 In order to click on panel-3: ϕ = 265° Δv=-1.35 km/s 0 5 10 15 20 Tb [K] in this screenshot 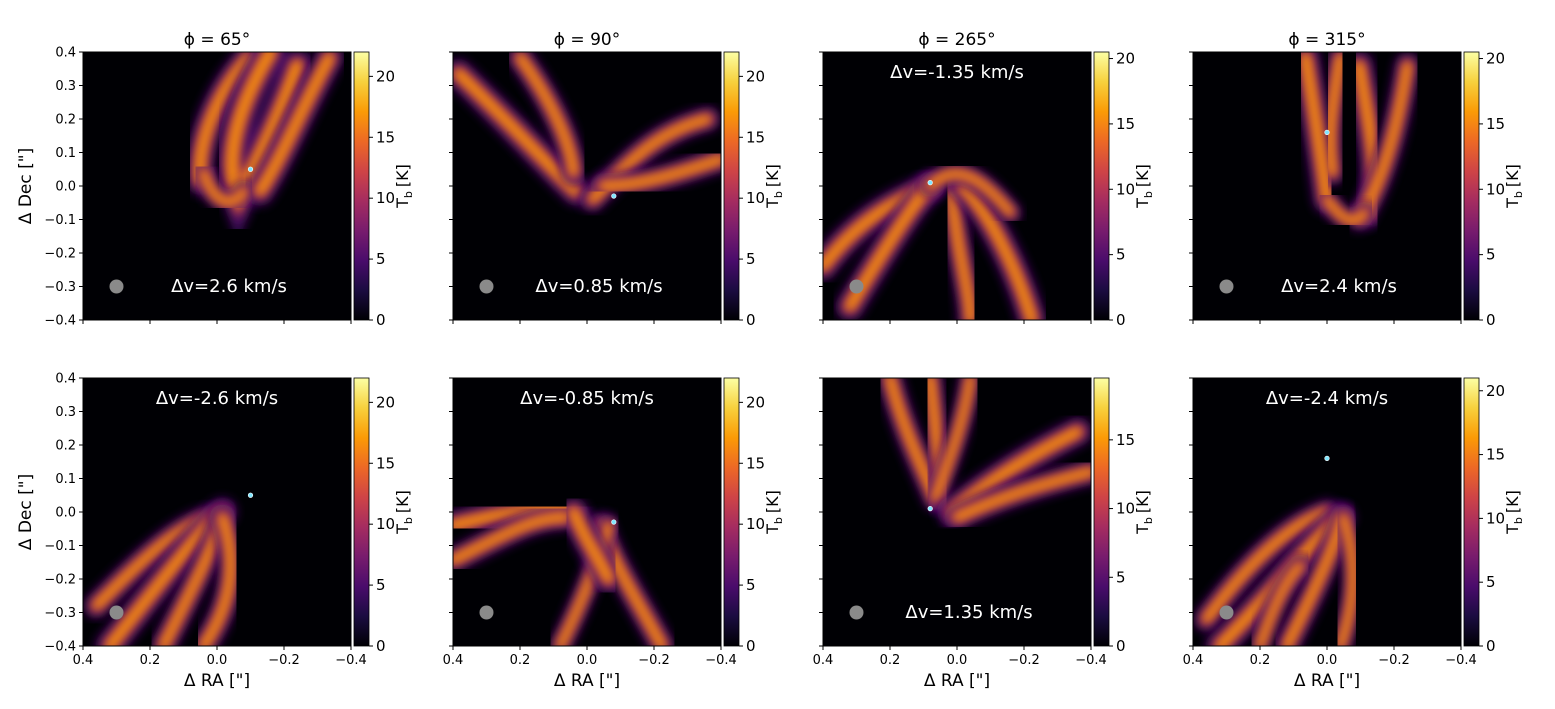, I will do `click(987, 179)`.